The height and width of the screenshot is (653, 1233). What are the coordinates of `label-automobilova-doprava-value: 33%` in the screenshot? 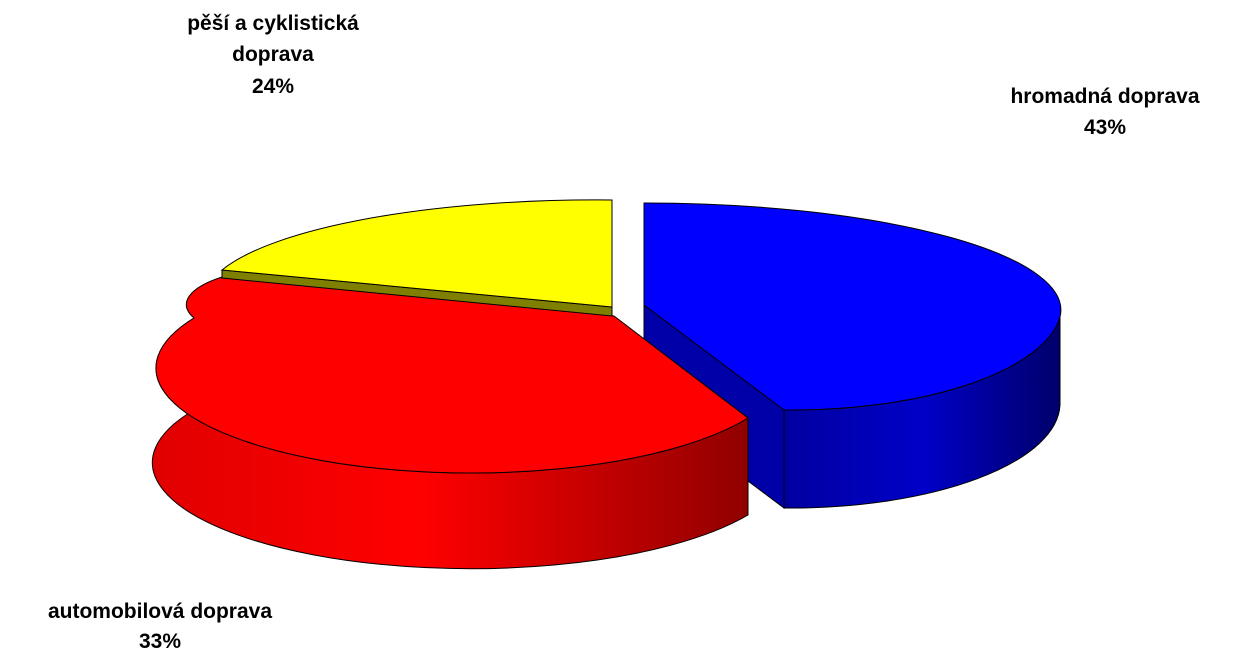 It's located at (160, 641).